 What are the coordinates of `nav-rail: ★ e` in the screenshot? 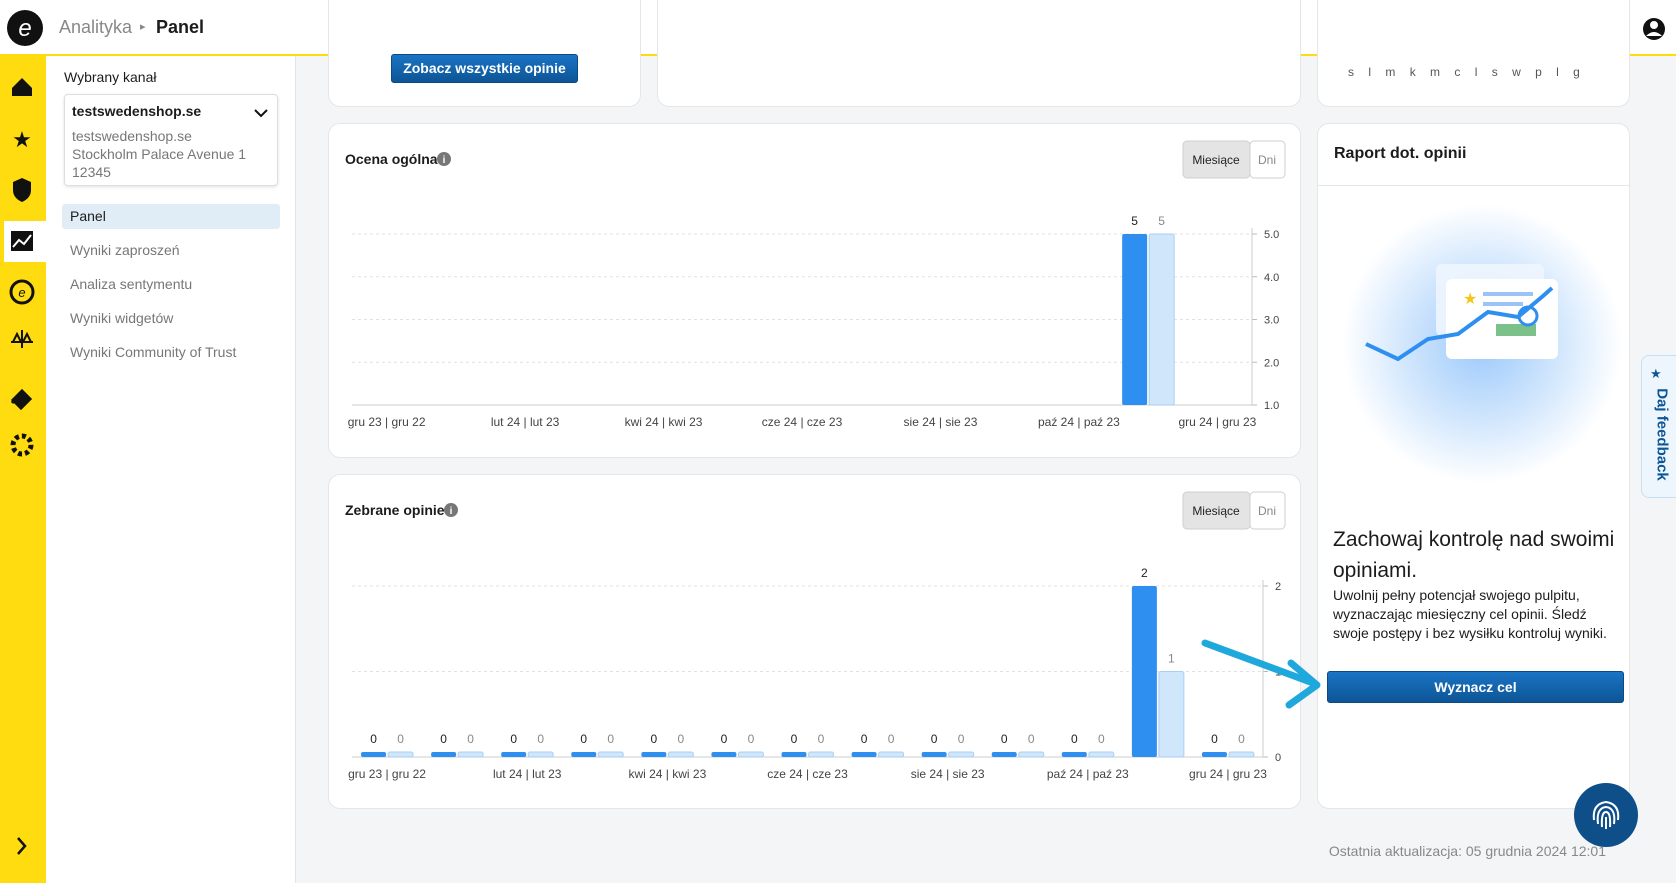 It's located at (23, 469).